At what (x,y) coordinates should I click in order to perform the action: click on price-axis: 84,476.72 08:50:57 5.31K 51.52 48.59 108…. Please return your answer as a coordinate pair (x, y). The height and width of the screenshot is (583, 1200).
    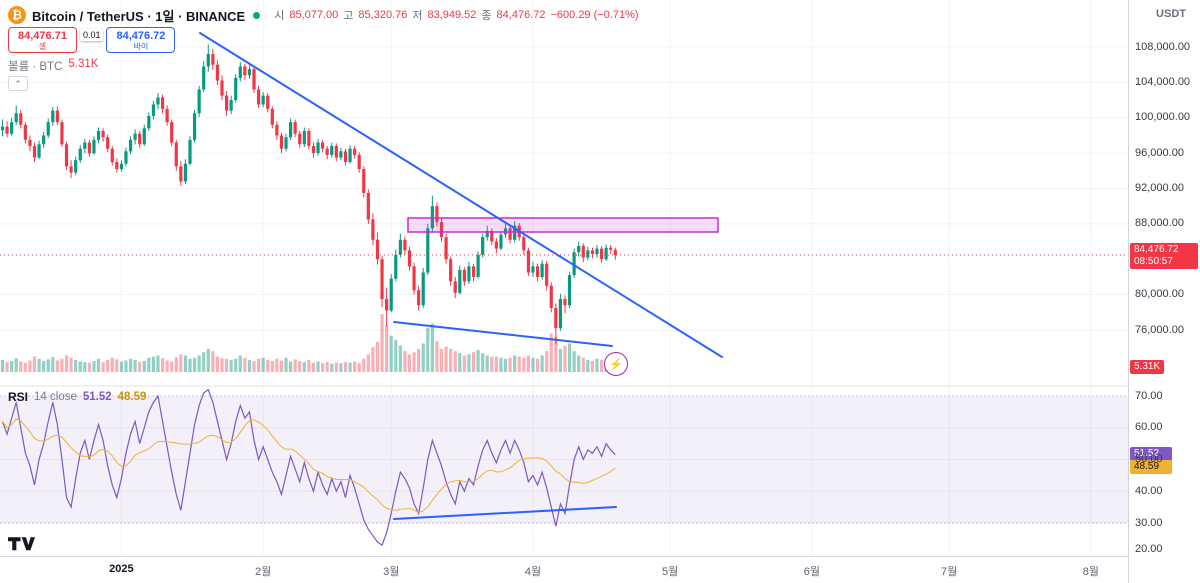
    Looking at the image, I should click on (1164, 291).